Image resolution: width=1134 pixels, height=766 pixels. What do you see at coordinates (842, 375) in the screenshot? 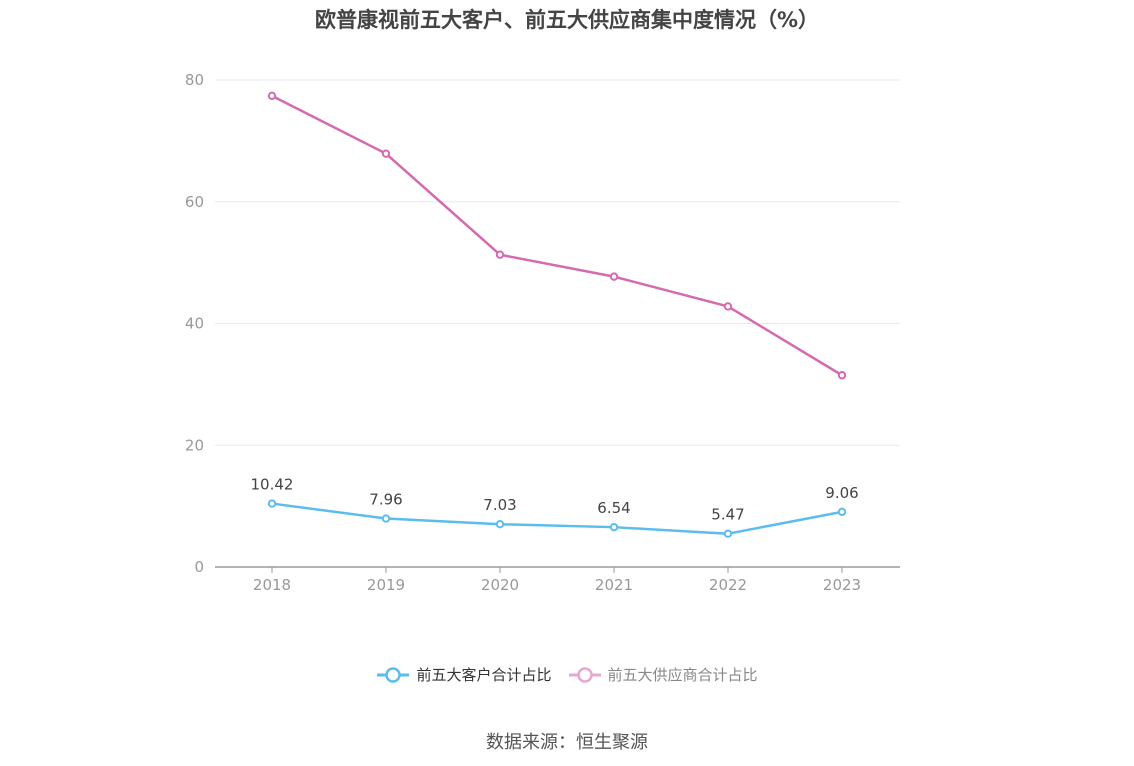
I see `data-point-s1-2023` at bounding box center [842, 375].